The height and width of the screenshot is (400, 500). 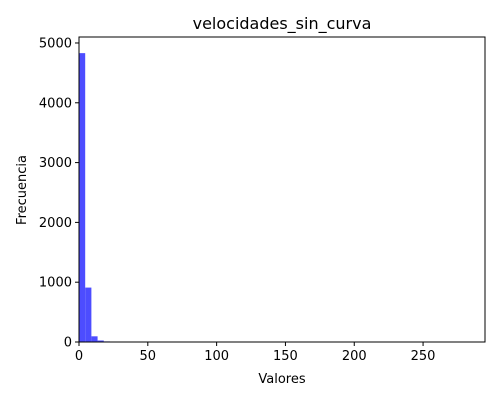 I want to click on histogram-bars, so click(x=101, y=197).